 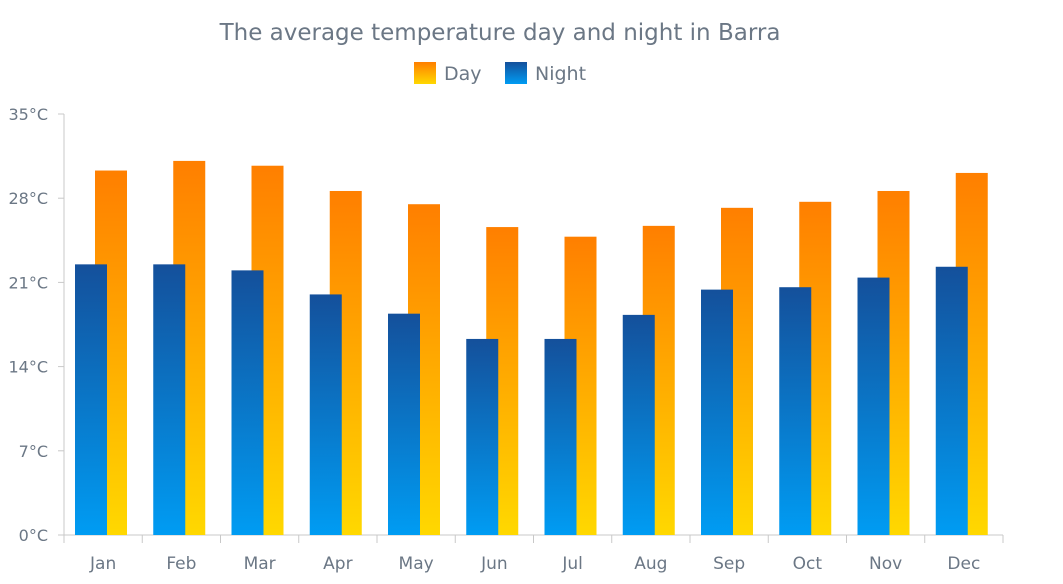 I want to click on y-tick-label: 7°C, so click(x=33, y=451).